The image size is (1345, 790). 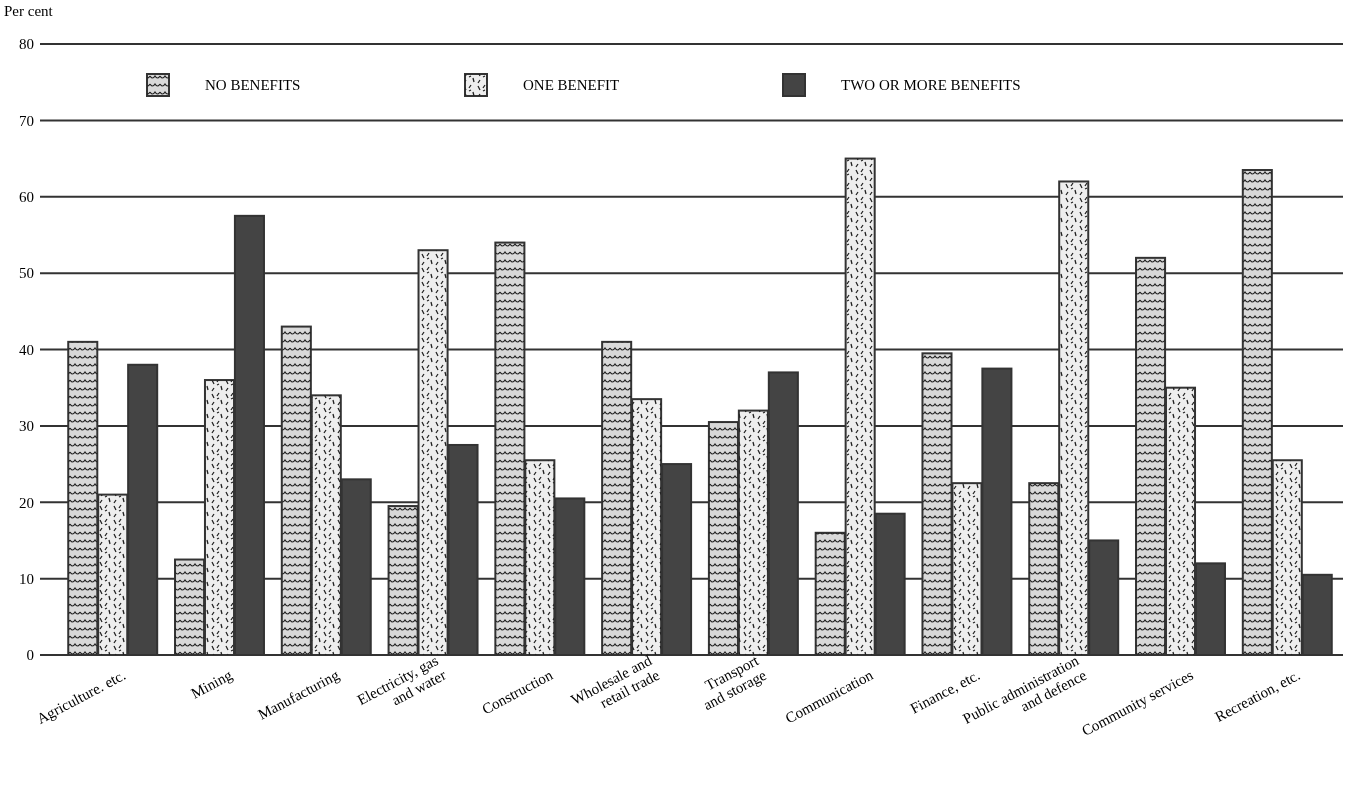 What do you see at coordinates (931, 85) in the screenshot?
I see `legend-label: TWO OR MORE BENEFITS` at bounding box center [931, 85].